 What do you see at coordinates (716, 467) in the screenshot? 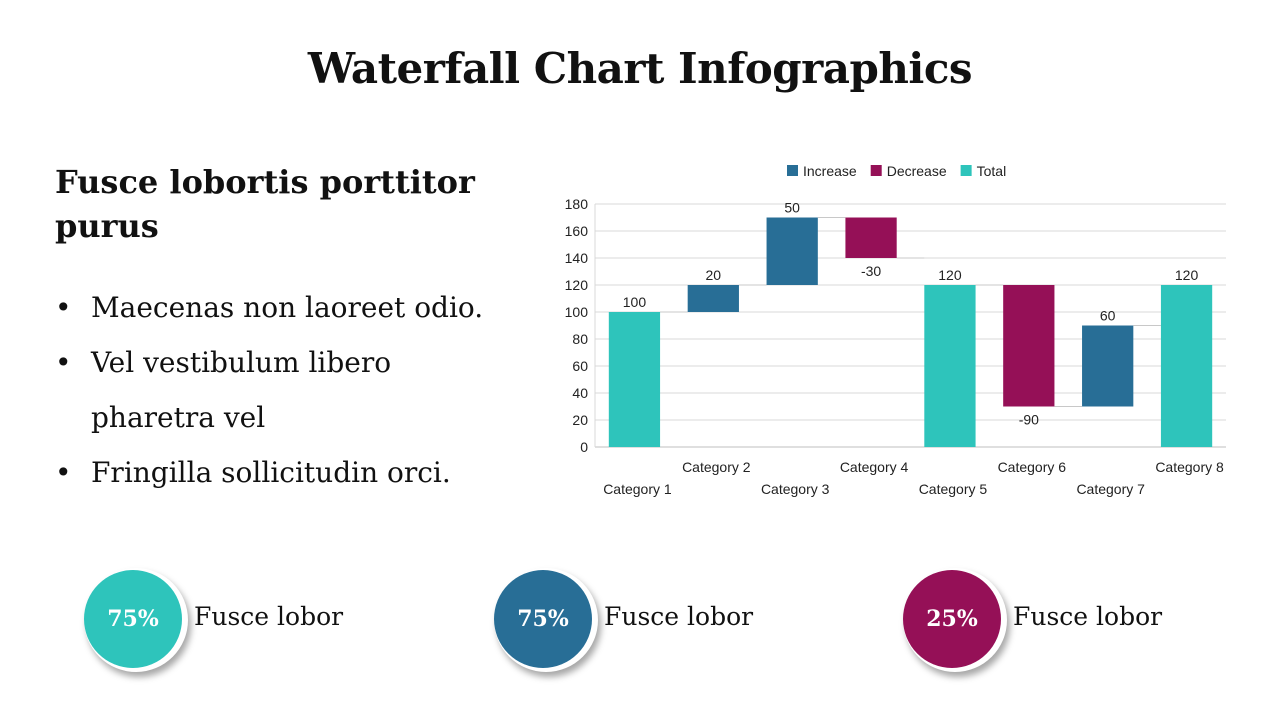
I see `x-tick-label: Category 2` at bounding box center [716, 467].